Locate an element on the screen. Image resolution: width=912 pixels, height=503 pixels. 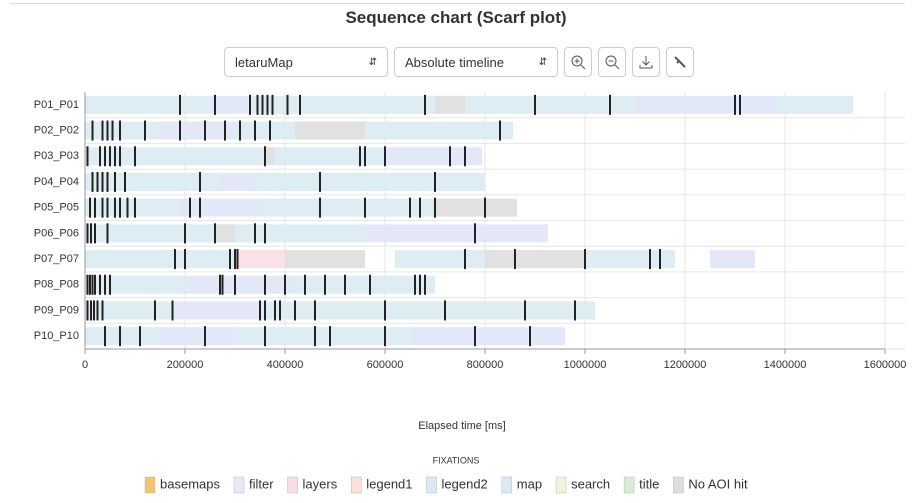
x-tick-label: 0 is located at coordinates (85, 365).